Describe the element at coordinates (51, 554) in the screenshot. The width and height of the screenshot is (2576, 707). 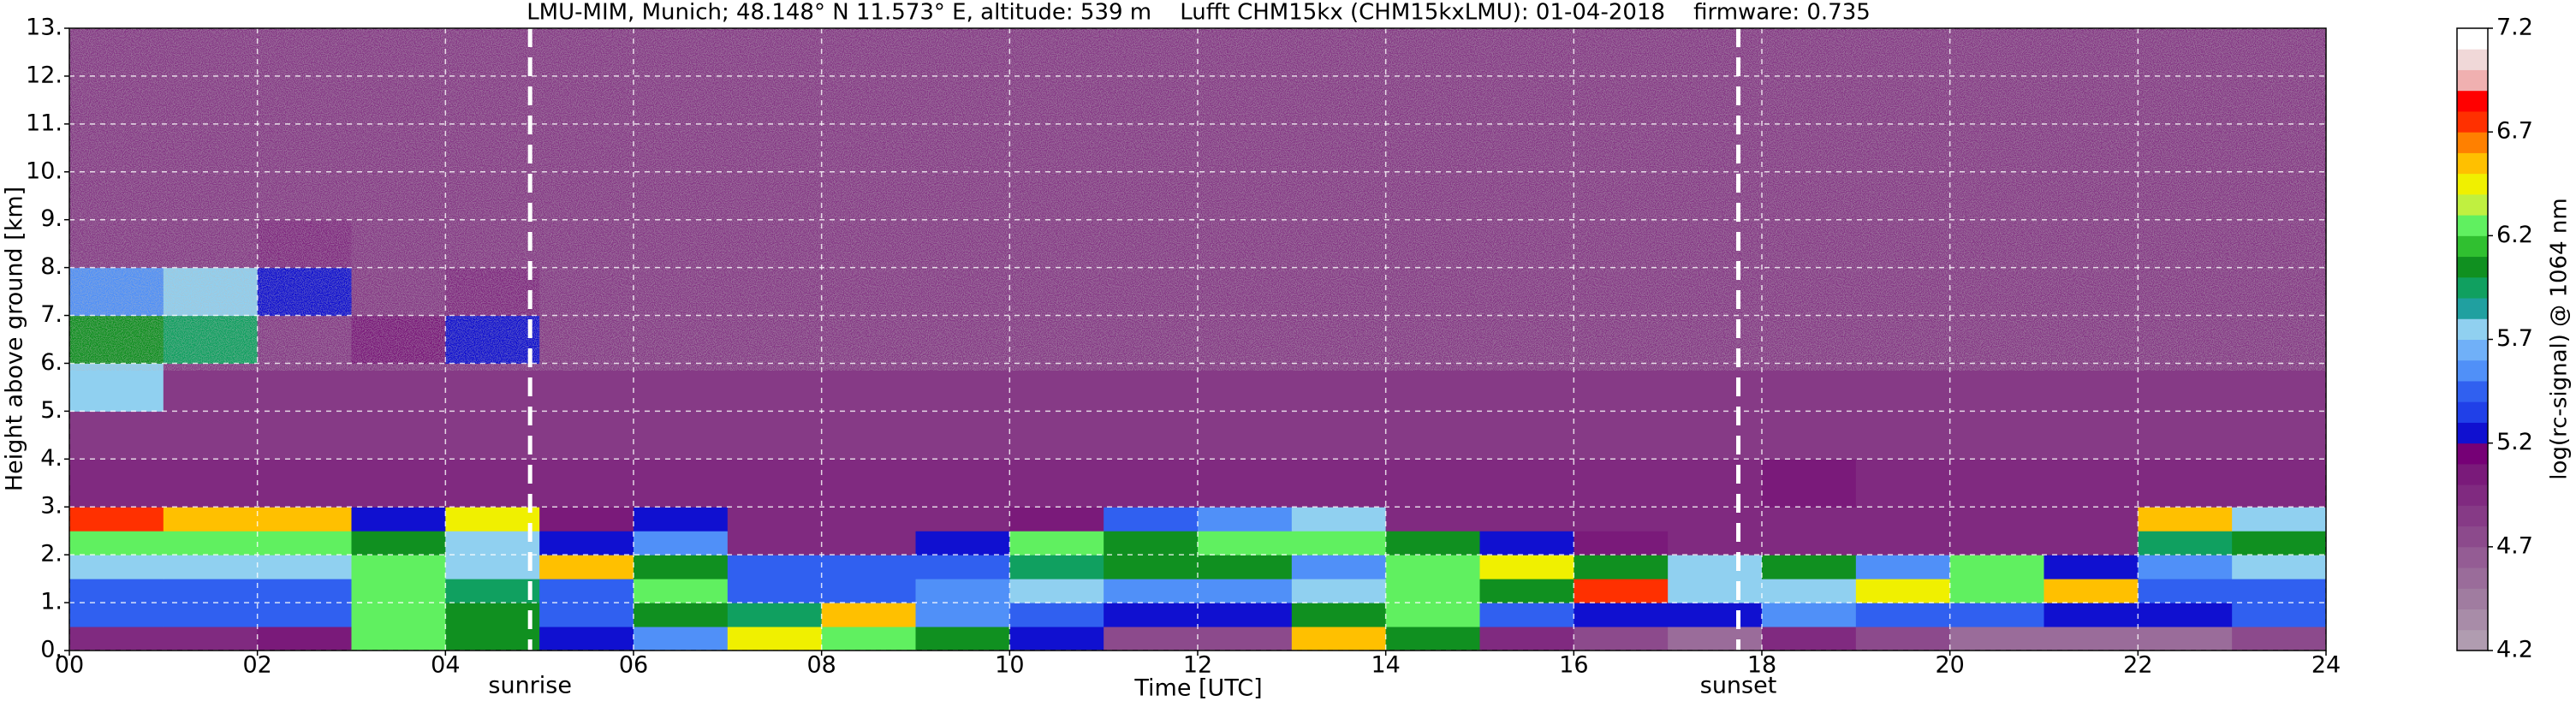
I see `y-tick-label: 2.` at that location.